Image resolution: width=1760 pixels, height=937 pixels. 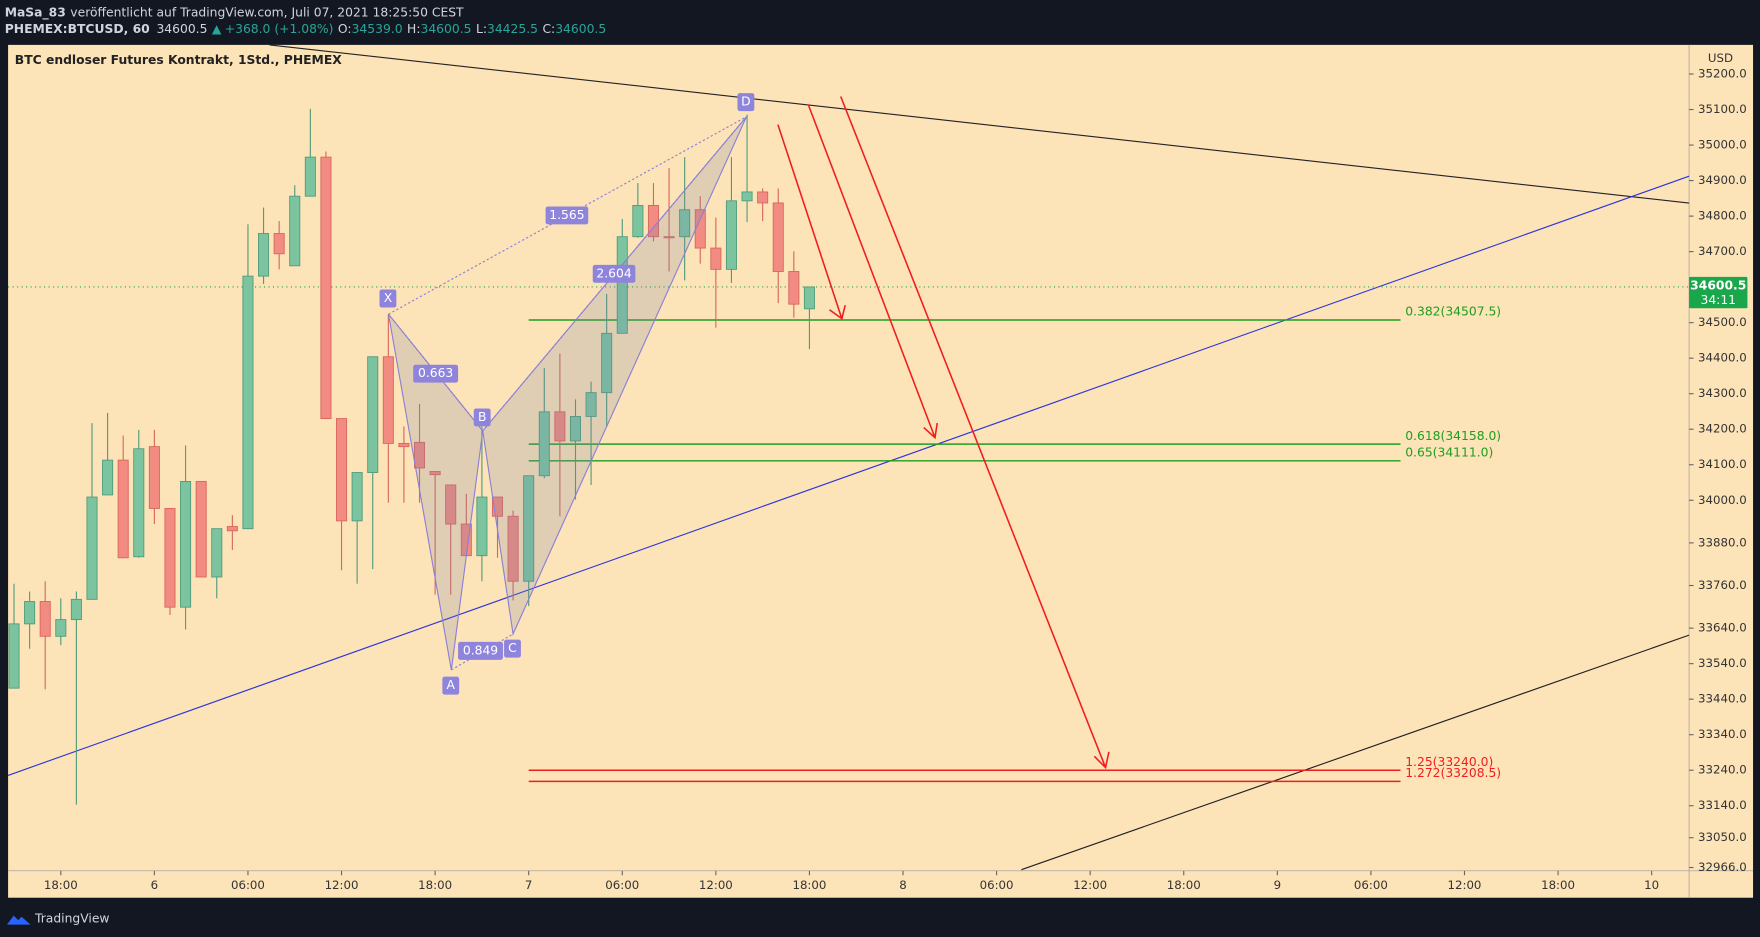 I want to click on y-tick-label: 34000.0, so click(x=1722, y=500).